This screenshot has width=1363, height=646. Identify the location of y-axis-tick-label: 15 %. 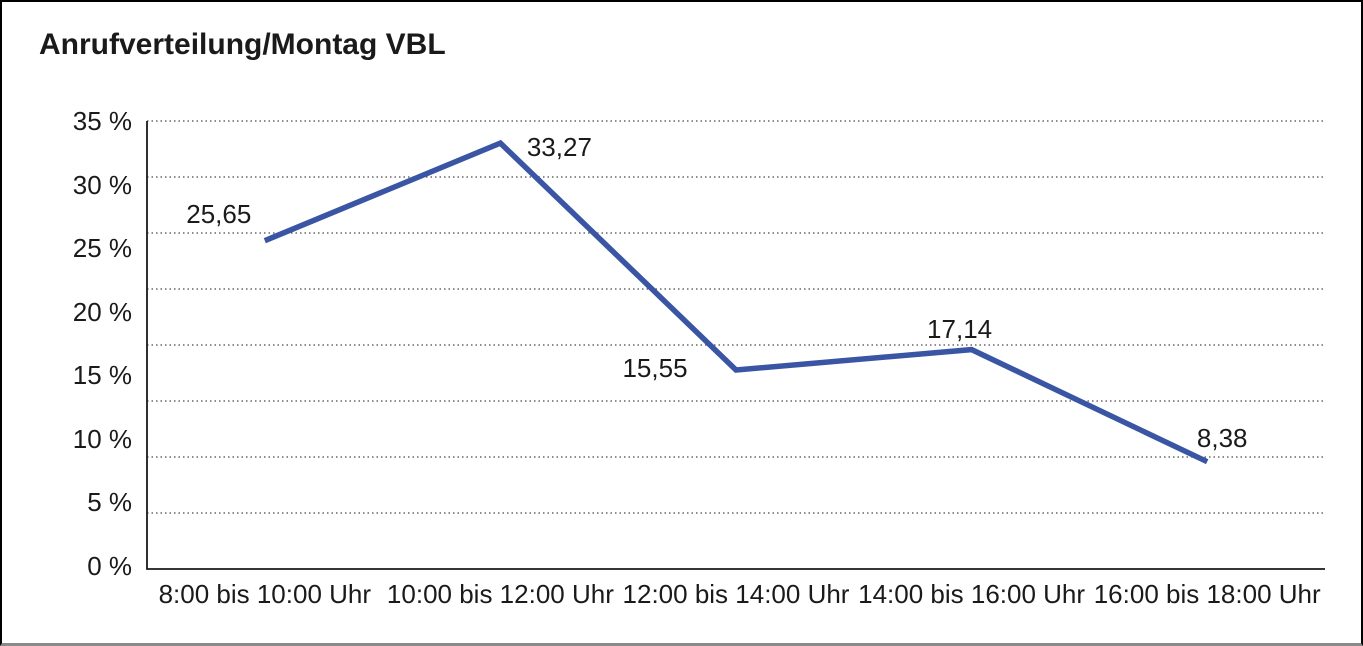
(102, 375).